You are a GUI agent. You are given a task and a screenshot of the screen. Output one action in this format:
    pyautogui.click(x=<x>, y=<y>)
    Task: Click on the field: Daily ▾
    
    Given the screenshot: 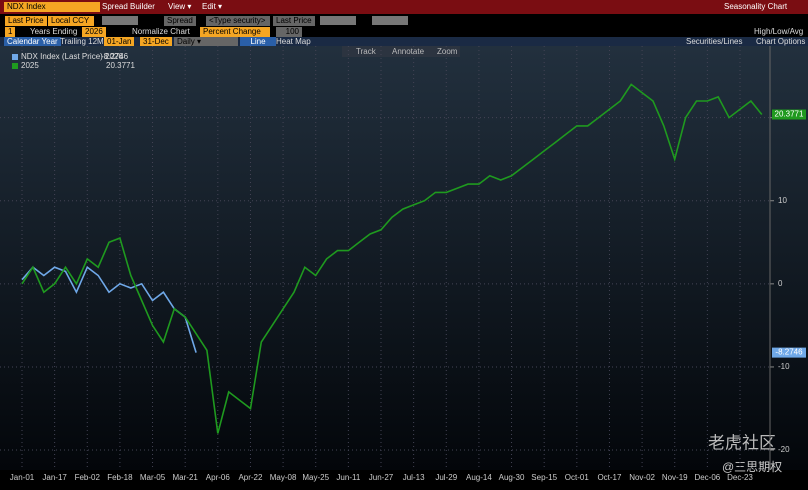 What is the action you would take?
    pyautogui.click(x=206, y=42)
    